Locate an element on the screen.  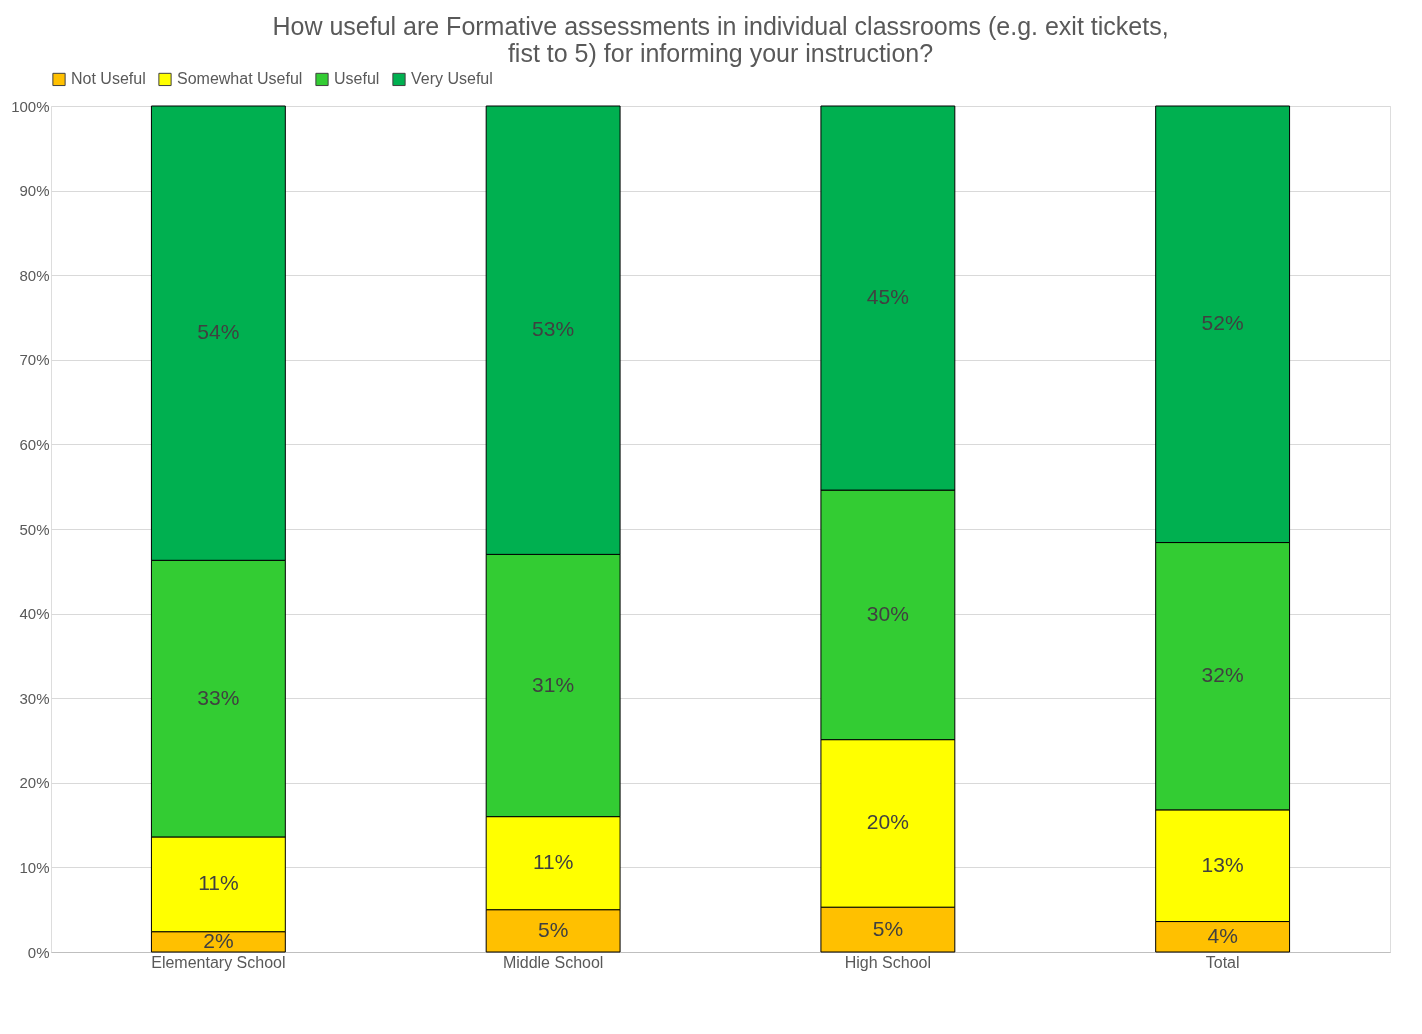
x-tick-label: Total is located at coordinates (1222, 962).